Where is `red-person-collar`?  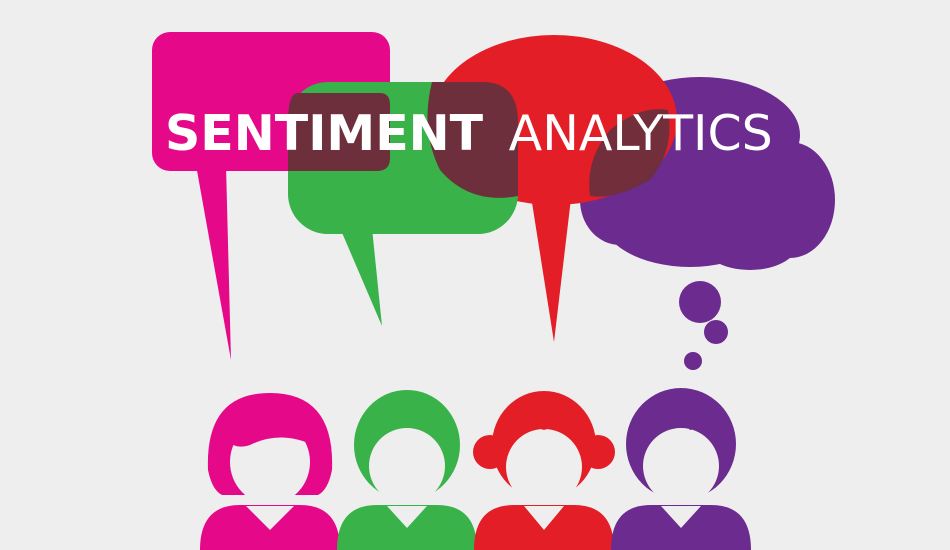
red-person-collar is located at coordinates (544, 518).